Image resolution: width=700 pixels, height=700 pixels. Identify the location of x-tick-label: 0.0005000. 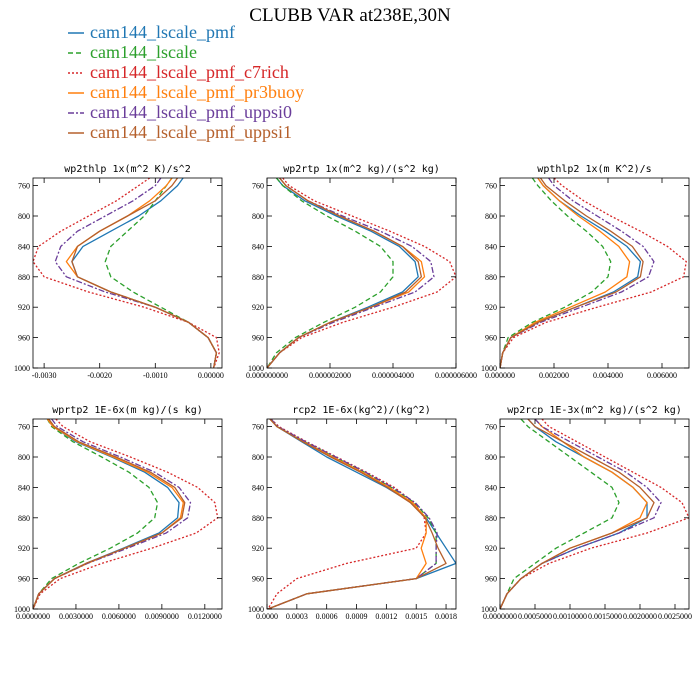
(535, 616).